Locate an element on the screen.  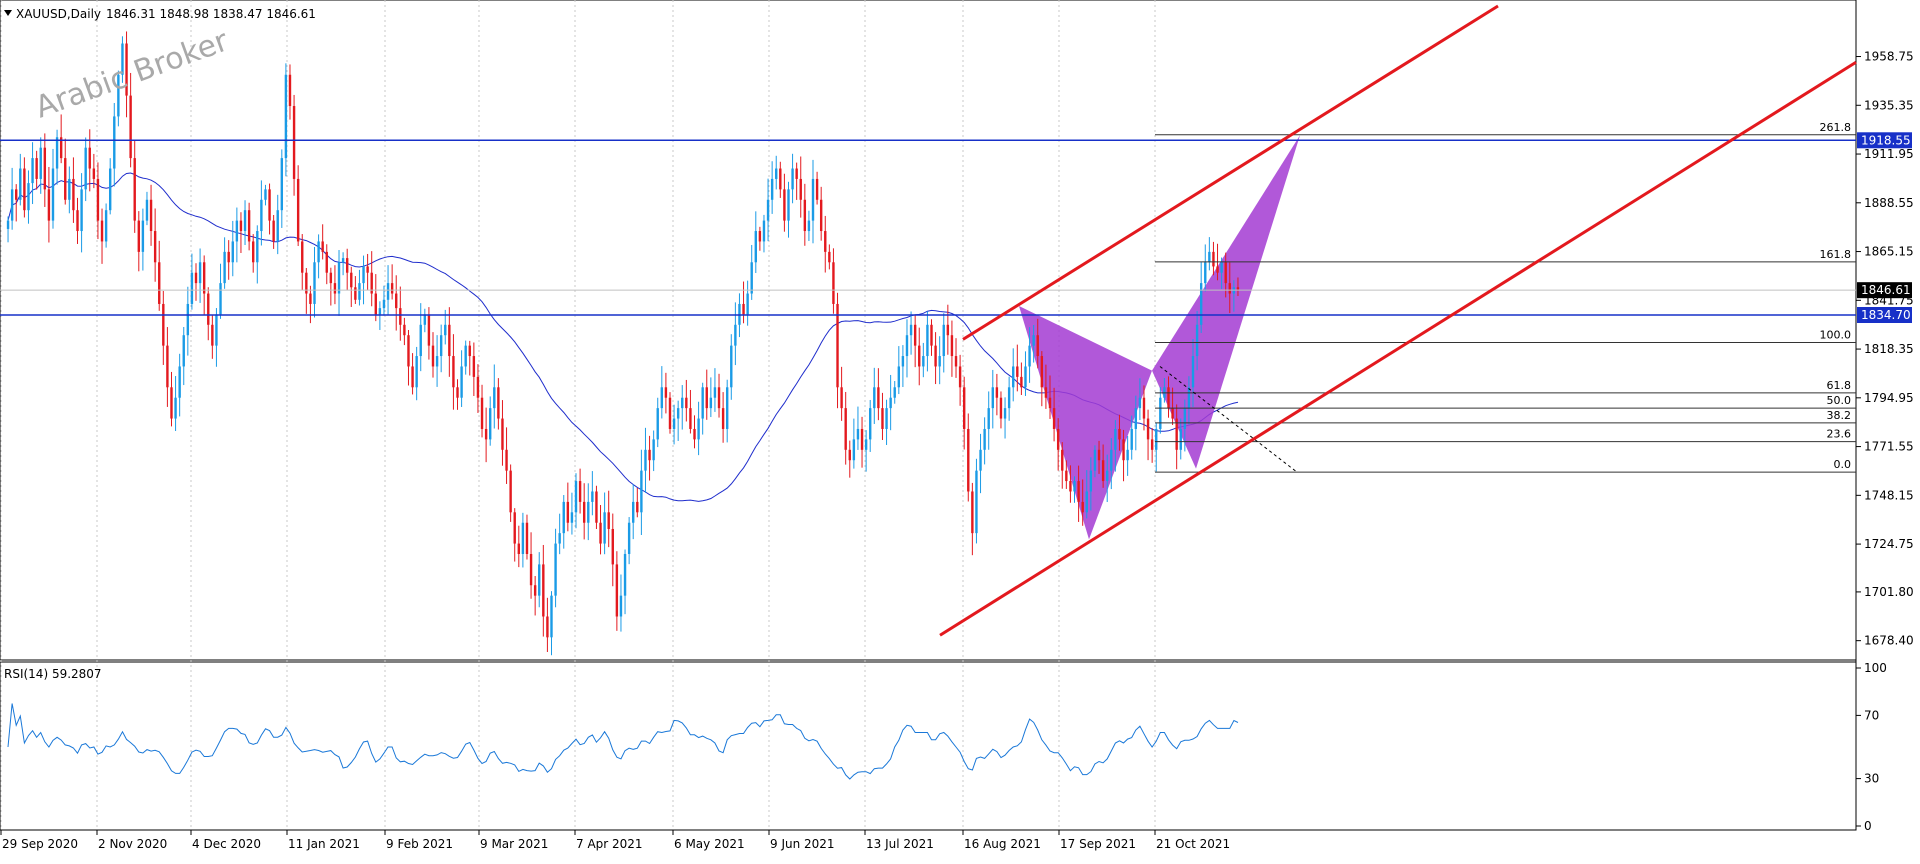
time-tick-label: 21 Oct 2021 is located at coordinates (1193, 844).